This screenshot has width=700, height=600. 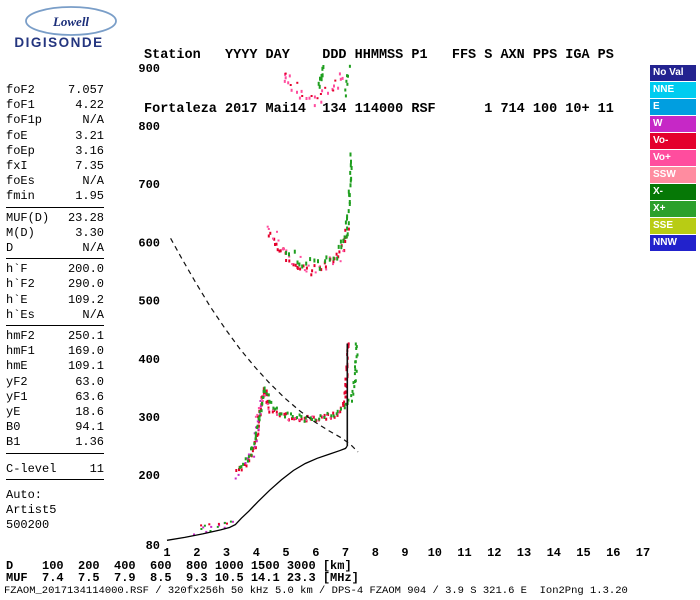 I want to click on parameter-row-foes: foEs N/A, so click(x=55, y=181).